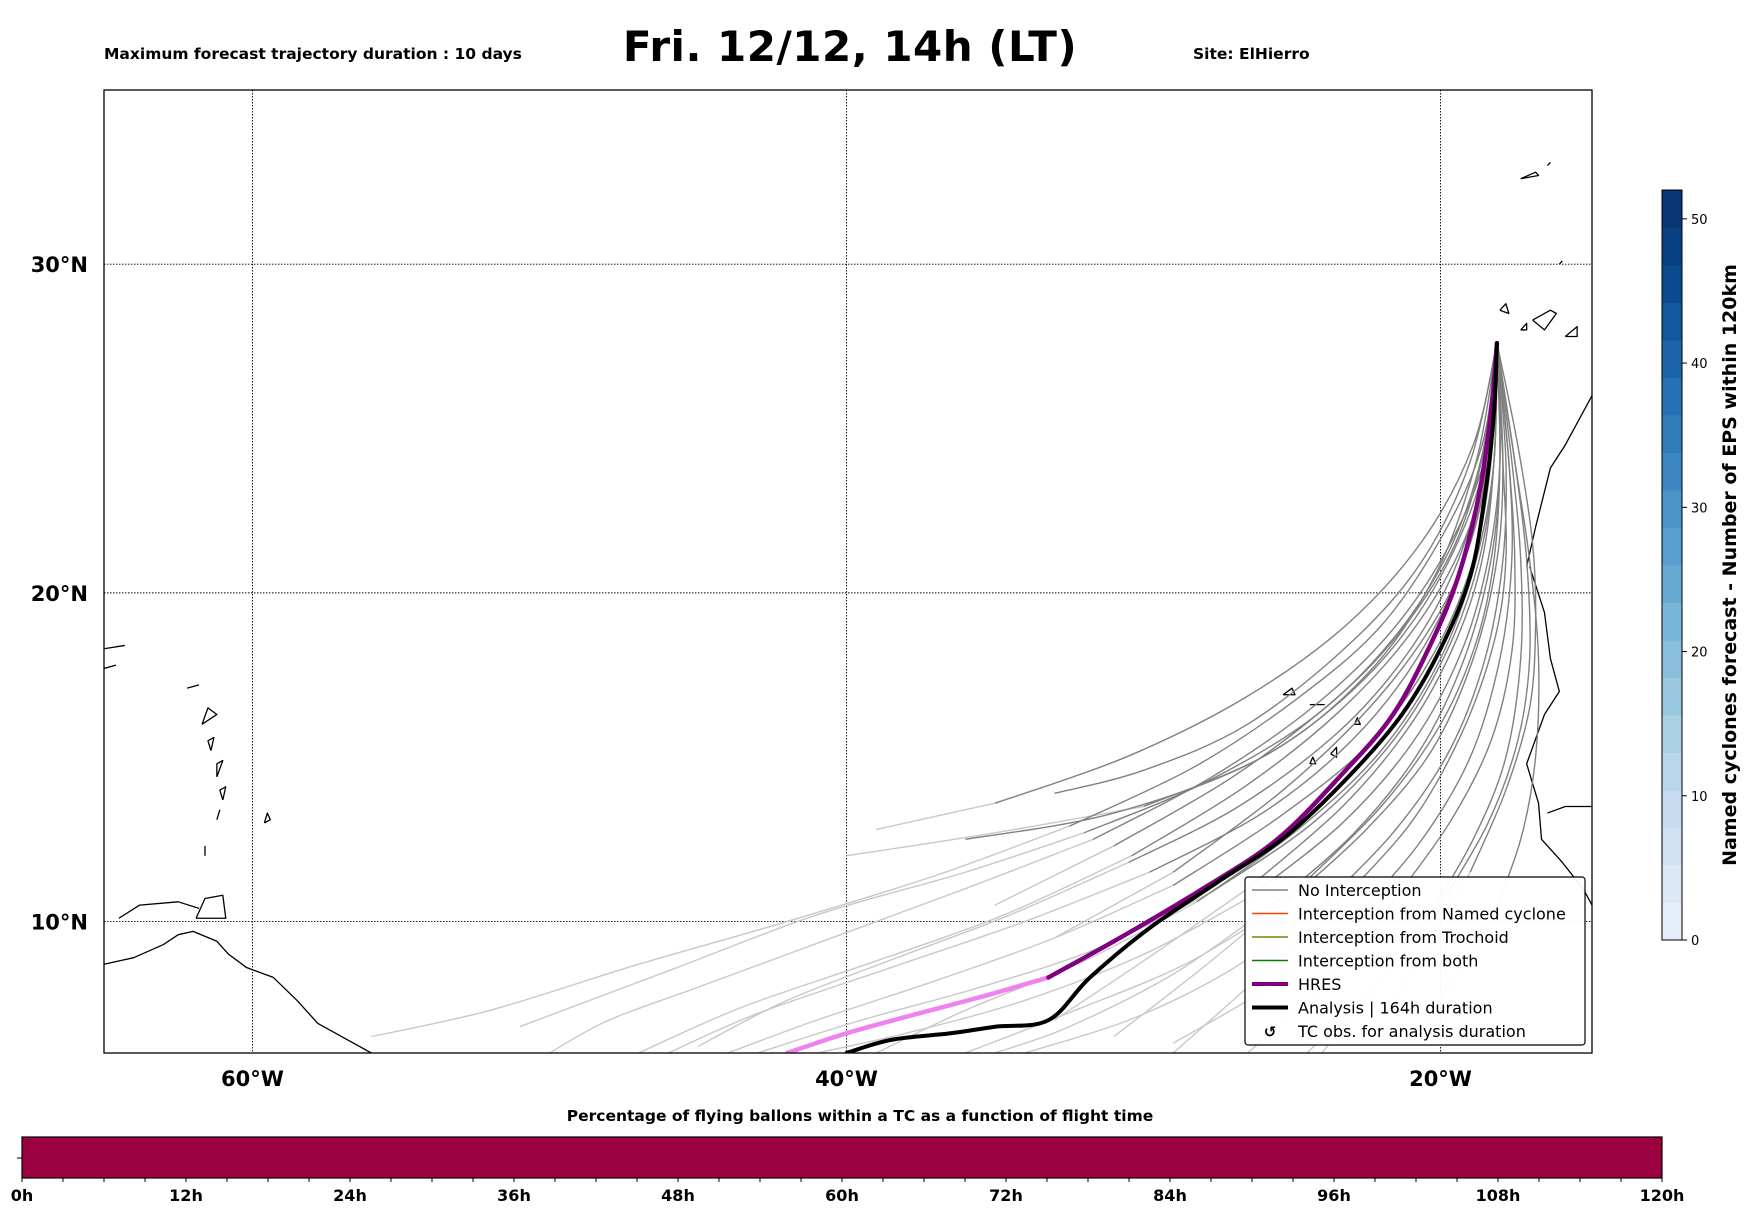  I want to click on lon-tick-label: 40°W, so click(846, 1079).